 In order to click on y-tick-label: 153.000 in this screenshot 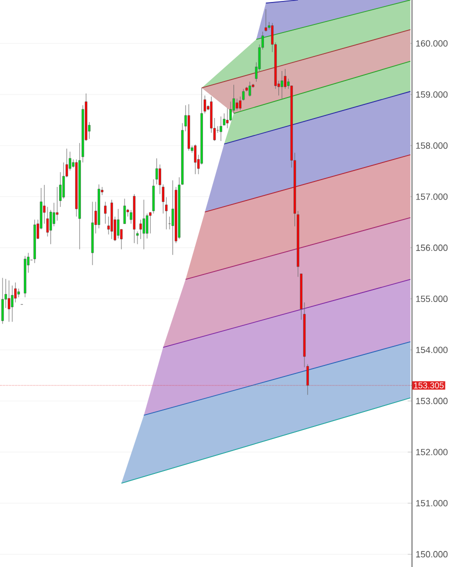, I will do `click(432, 401)`.